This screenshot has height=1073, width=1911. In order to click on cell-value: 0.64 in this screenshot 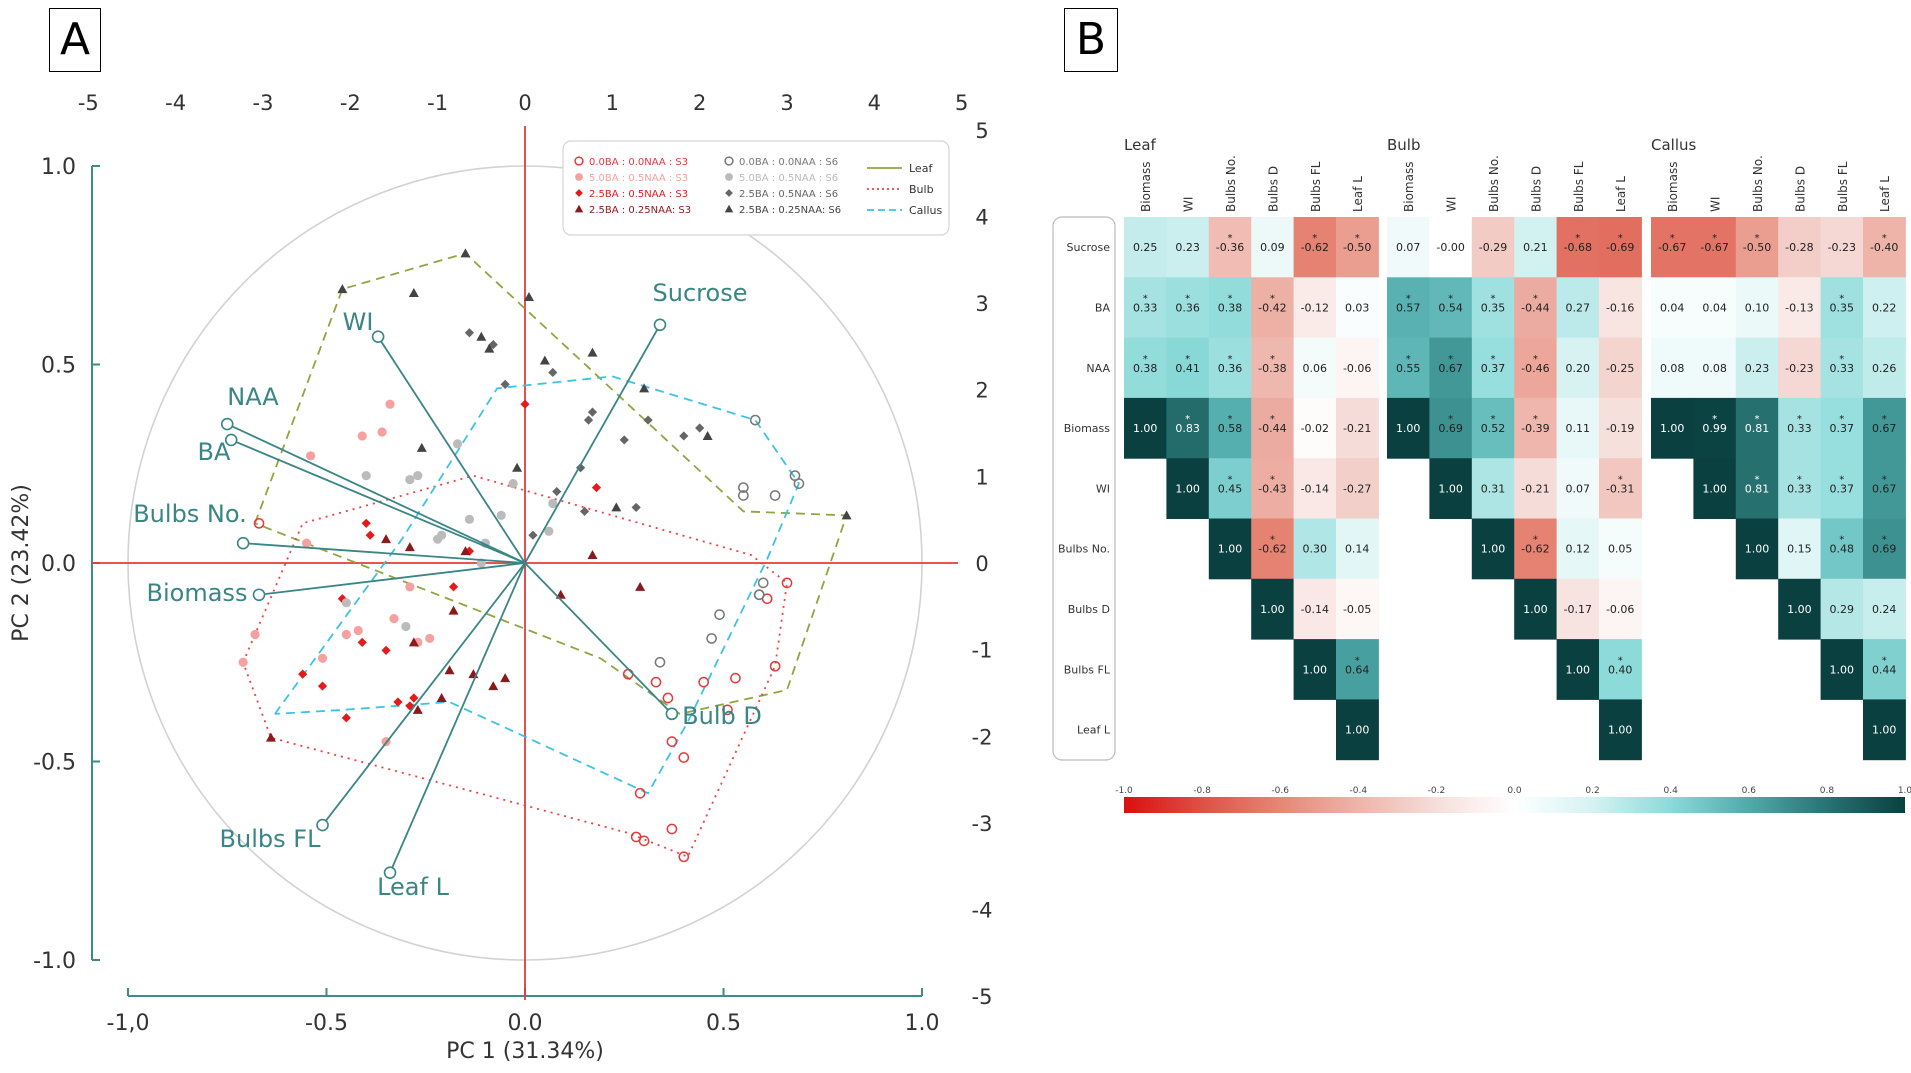, I will do `click(1357, 669)`.